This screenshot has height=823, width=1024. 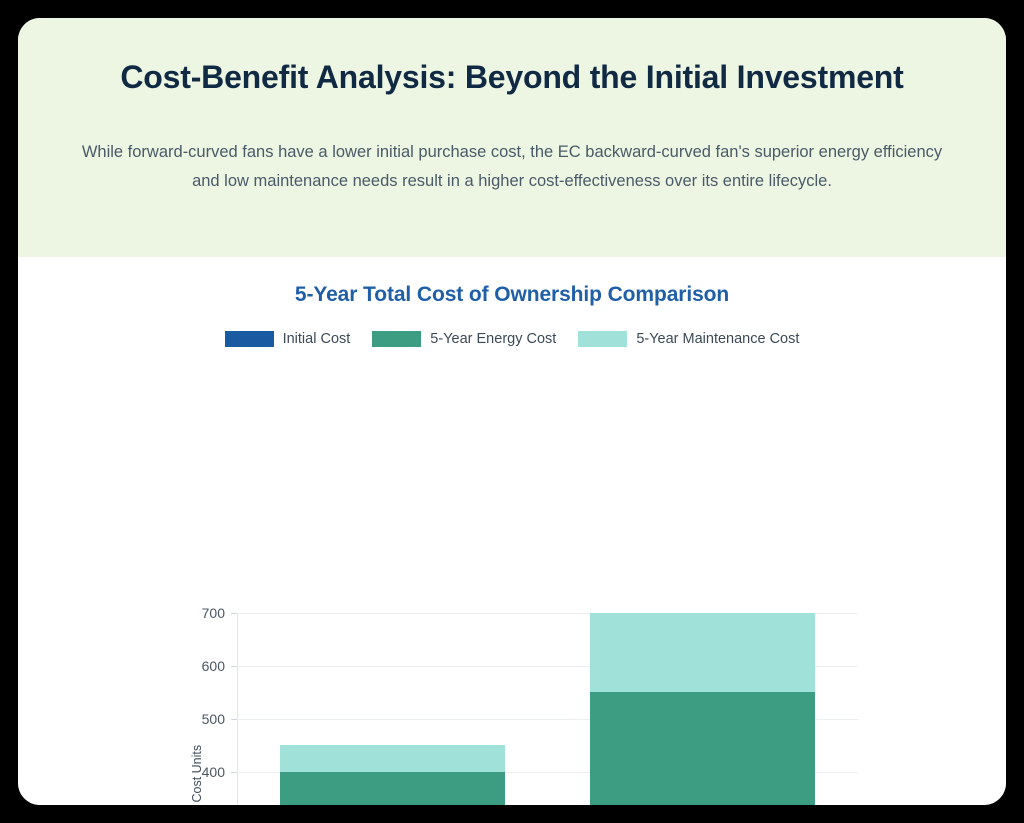 I want to click on legend-label: 5-Year Maintenance Cost, so click(x=718, y=339).